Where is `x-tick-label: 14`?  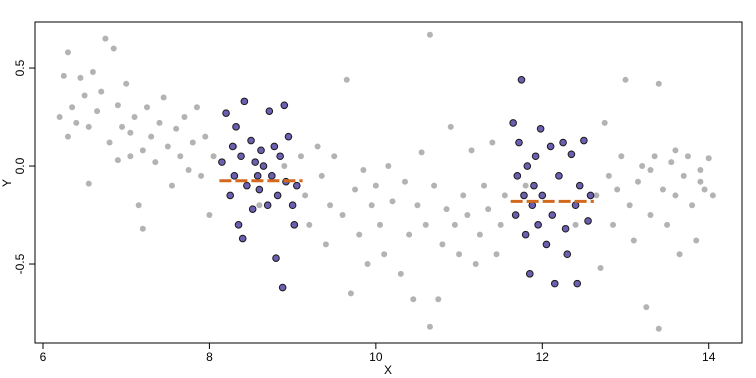
x-tick-label: 14 is located at coordinates (709, 357).